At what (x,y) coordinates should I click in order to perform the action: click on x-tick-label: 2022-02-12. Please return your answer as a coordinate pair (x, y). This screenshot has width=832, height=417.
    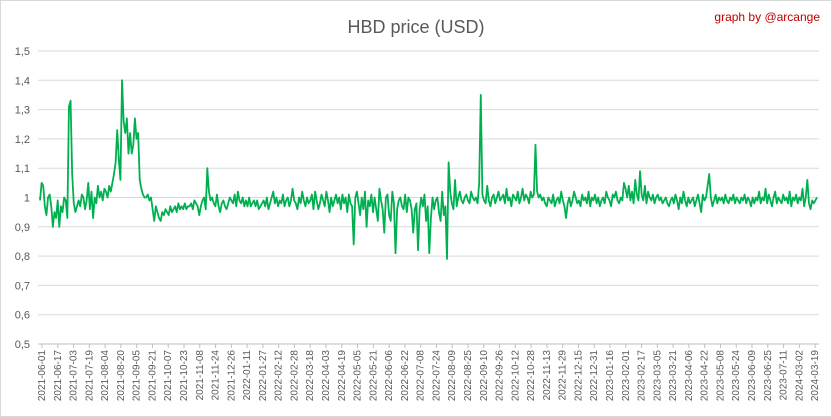
    Looking at the image, I should click on (279, 376).